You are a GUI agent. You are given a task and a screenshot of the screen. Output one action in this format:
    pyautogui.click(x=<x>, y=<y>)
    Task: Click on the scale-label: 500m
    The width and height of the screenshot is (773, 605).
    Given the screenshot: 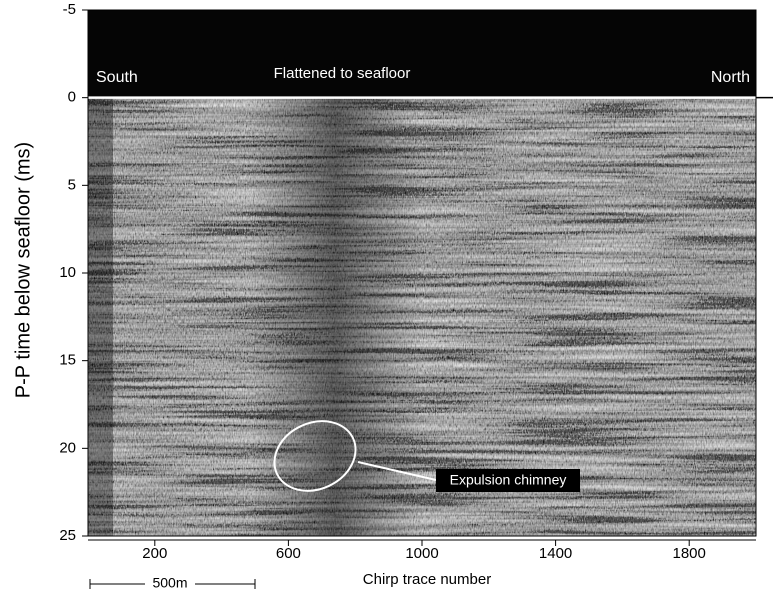 What is the action you would take?
    pyautogui.click(x=169, y=583)
    